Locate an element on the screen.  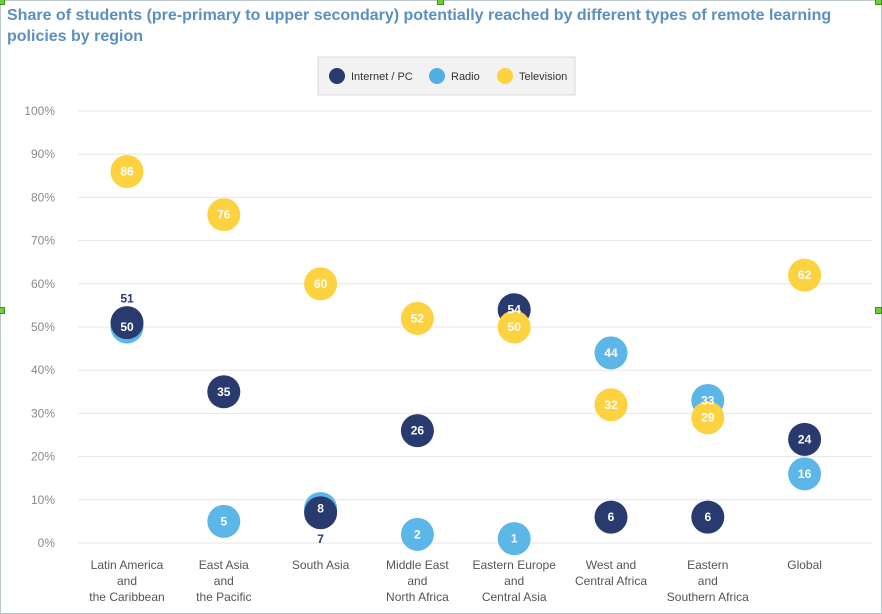
data-label: 86 is located at coordinates (127, 171).